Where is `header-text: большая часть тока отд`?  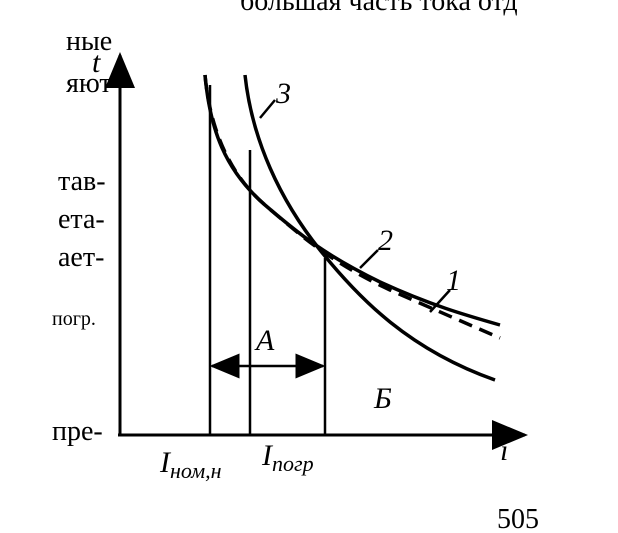 header-text: большая часть тока отд is located at coordinates (379, 8).